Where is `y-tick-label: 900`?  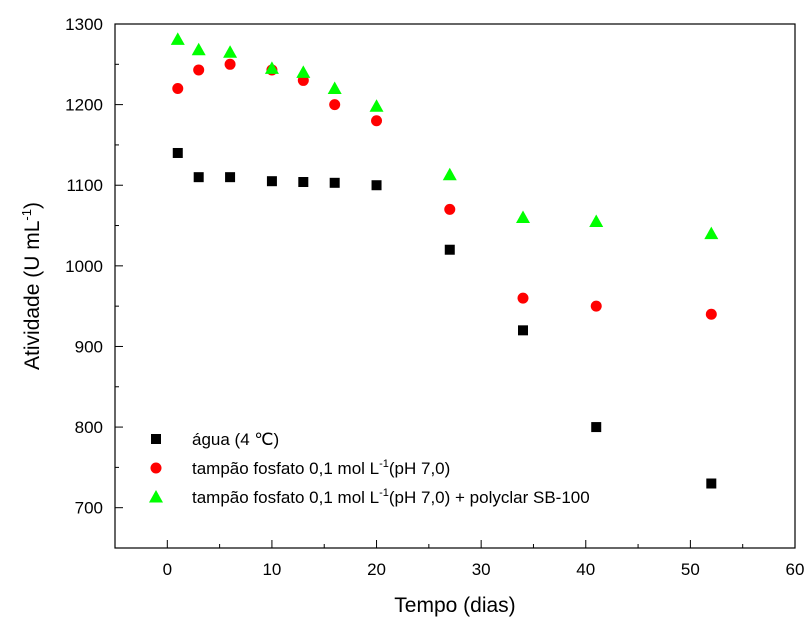
y-tick-label: 900 is located at coordinates (89, 346).